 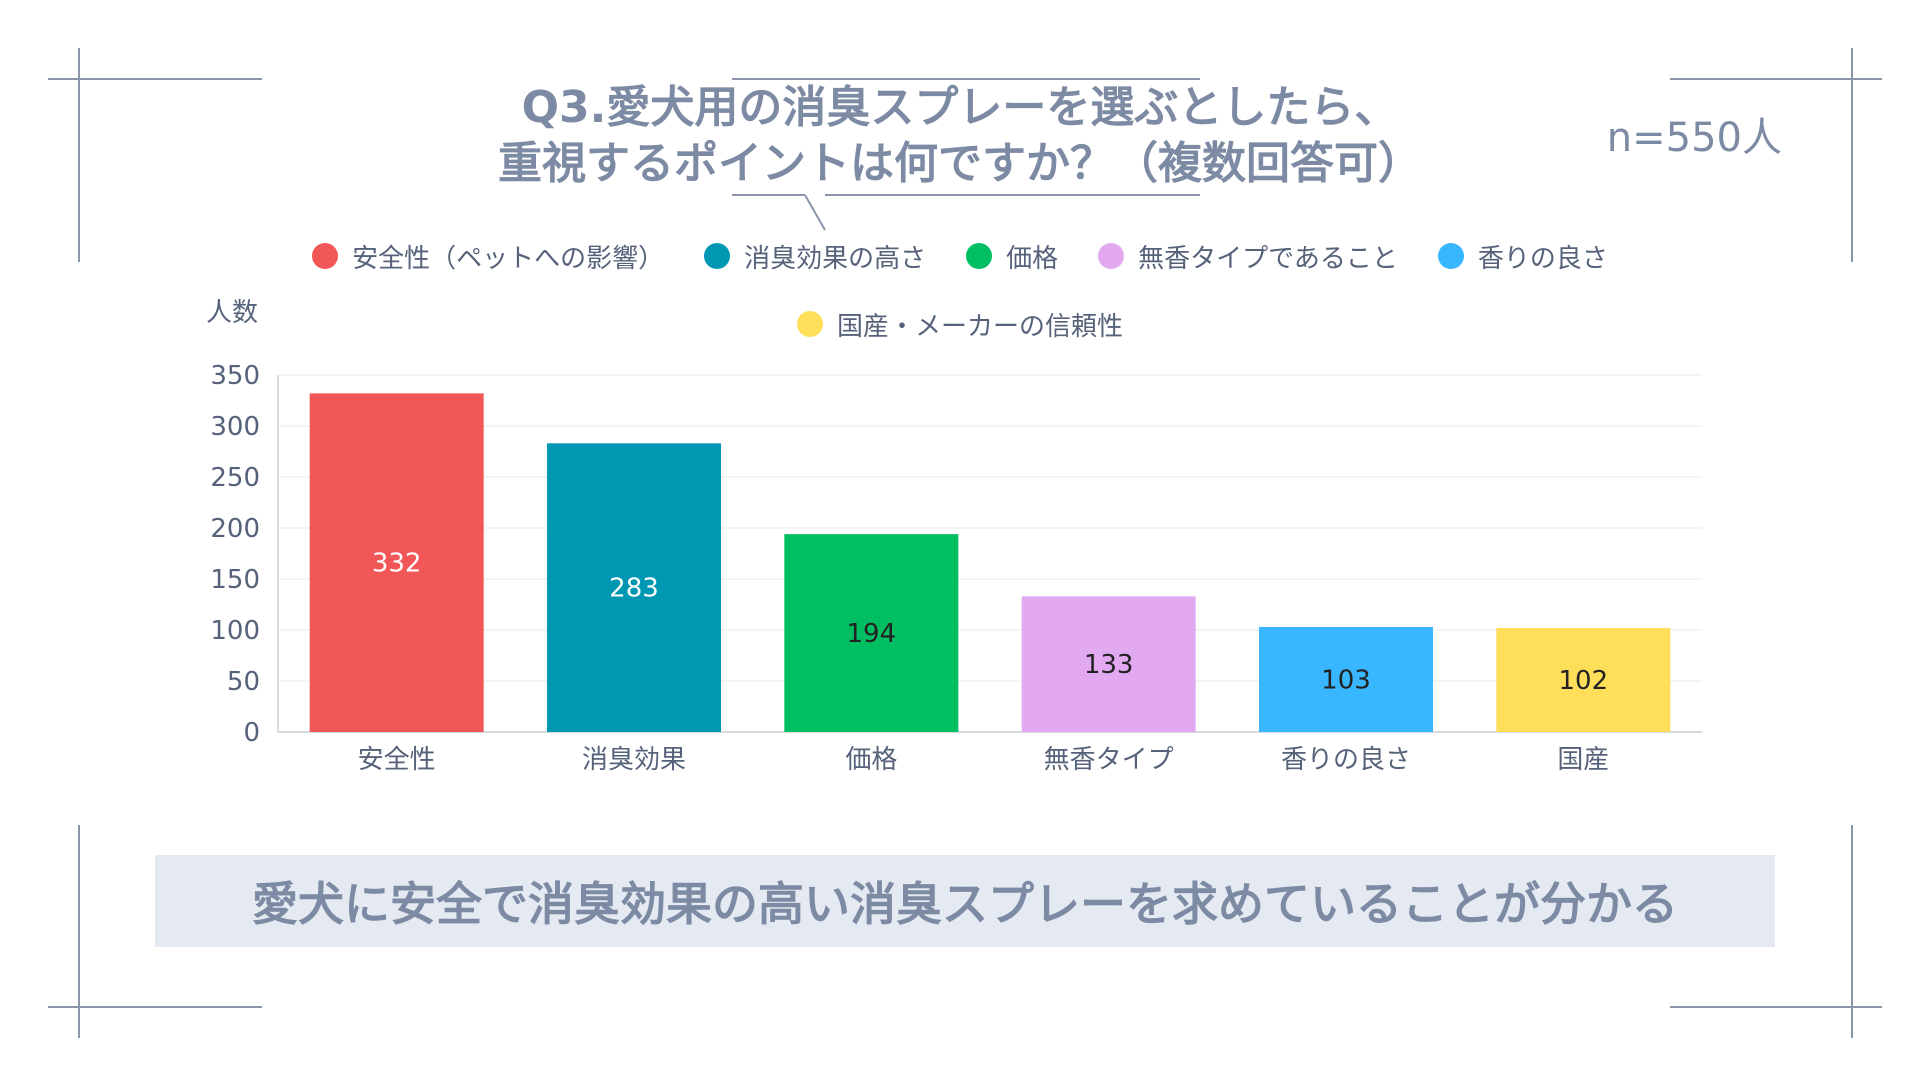 What do you see at coordinates (960, 107) in the screenshot?
I see `chart-title-line-1: Q3.愛犬用の消臭スプレーを選ぶとしたら、` at bounding box center [960, 107].